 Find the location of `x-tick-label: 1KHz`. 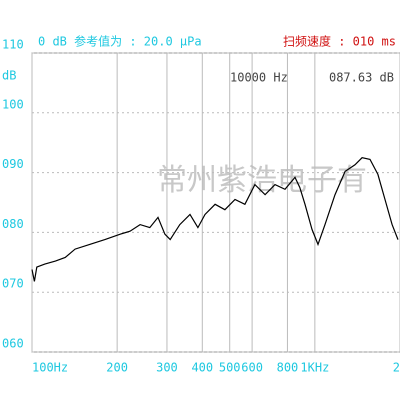

x-tick-label: 1KHz is located at coordinates (314, 368).